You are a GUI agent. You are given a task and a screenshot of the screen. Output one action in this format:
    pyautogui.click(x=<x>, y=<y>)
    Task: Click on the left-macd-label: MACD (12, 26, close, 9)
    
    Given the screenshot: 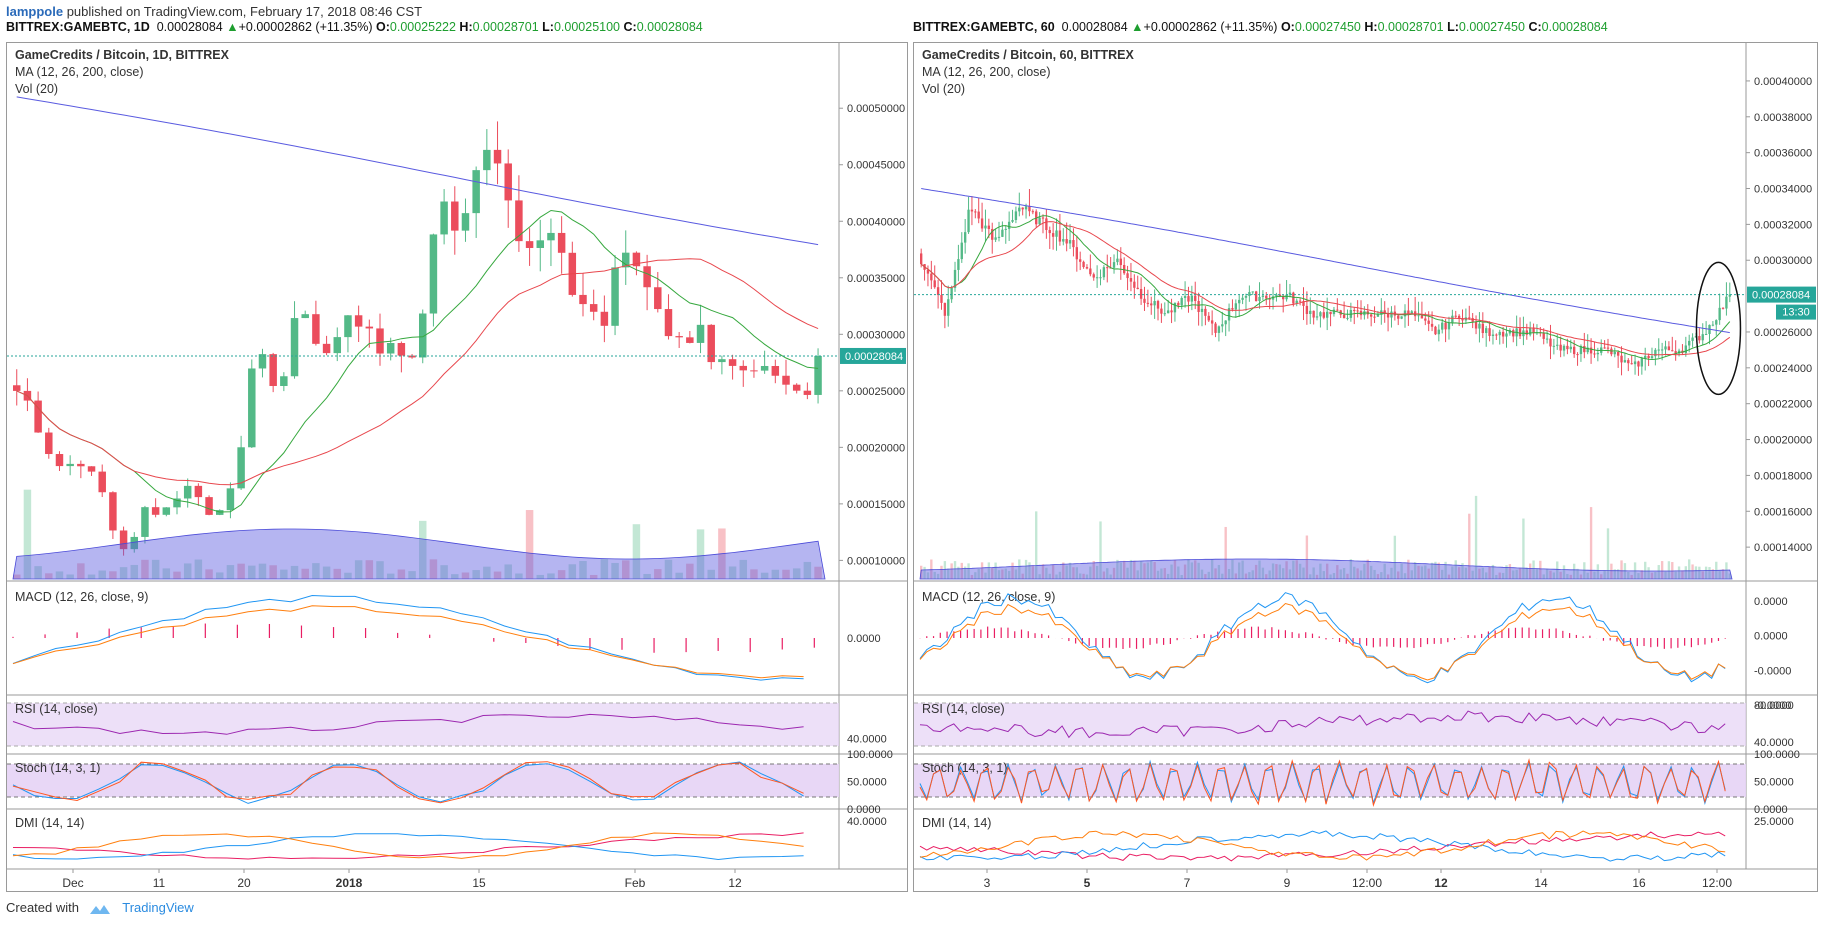 What is the action you would take?
    pyautogui.click(x=81, y=597)
    